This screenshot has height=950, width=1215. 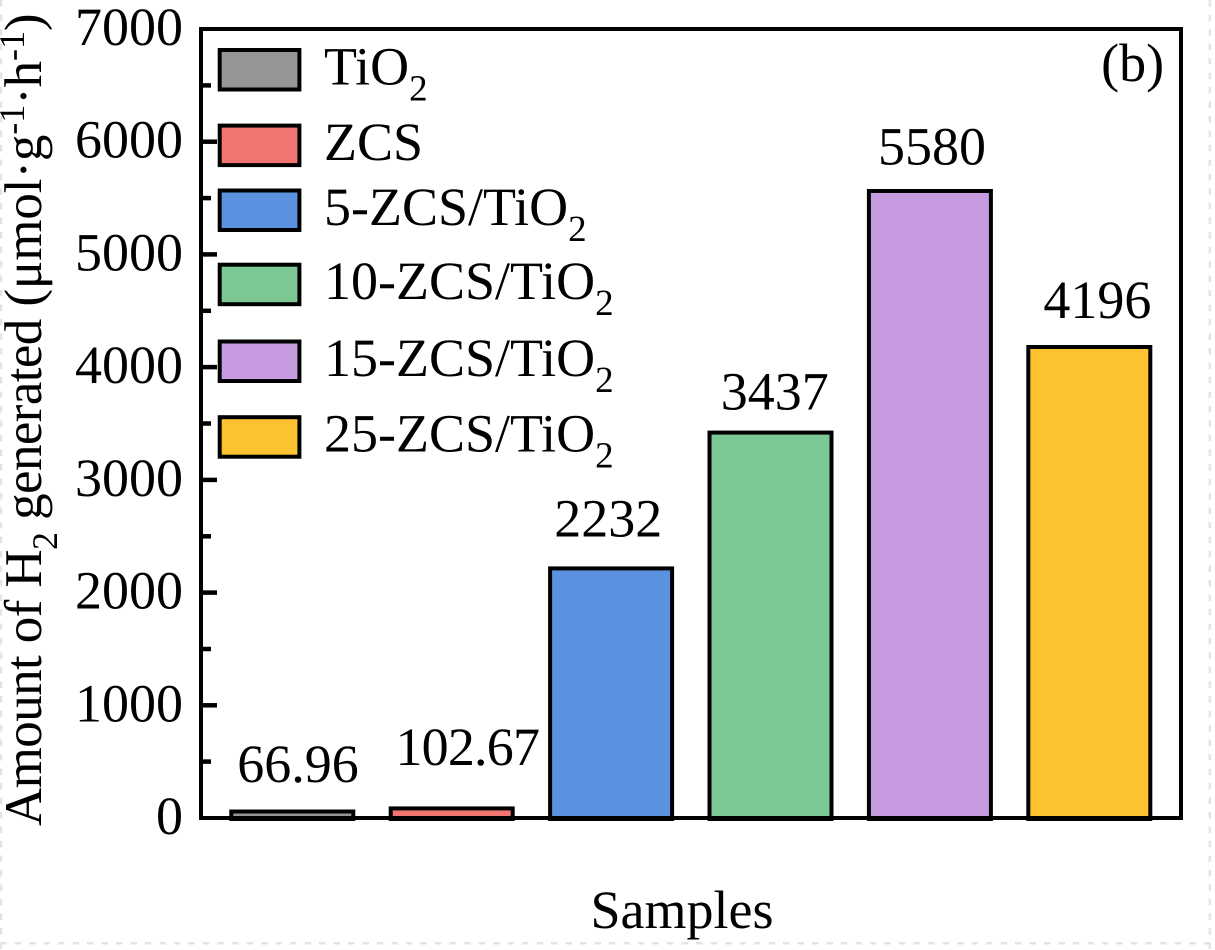 I want to click on svg-text: 102.67, so click(x=467, y=747).